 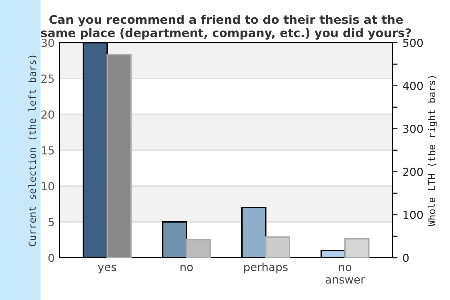 What do you see at coordinates (187, 268) in the screenshot?
I see `x-tick-label: no` at bounding box center [187, 268].